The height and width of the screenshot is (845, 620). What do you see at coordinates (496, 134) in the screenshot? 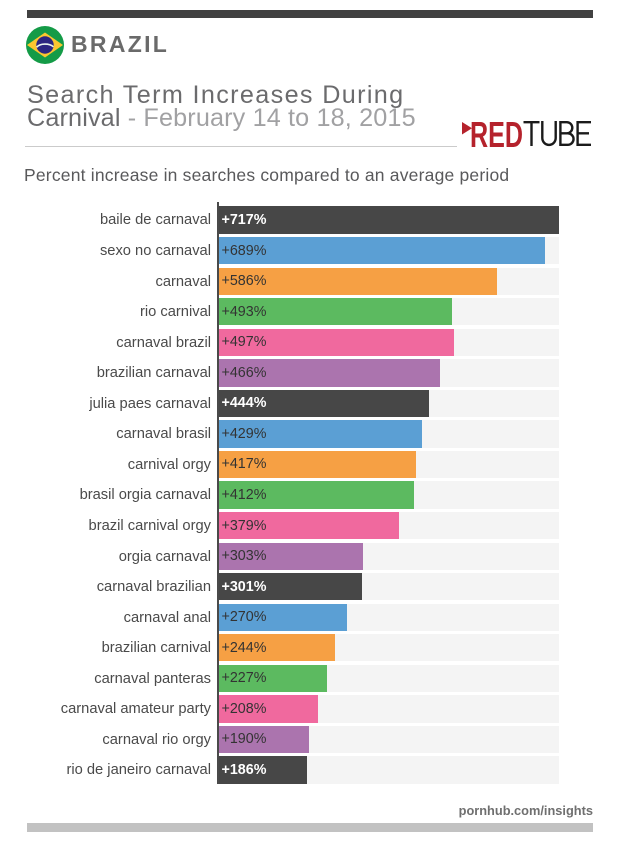
I see `svg-text: RED` at bounding box center [496, 134].